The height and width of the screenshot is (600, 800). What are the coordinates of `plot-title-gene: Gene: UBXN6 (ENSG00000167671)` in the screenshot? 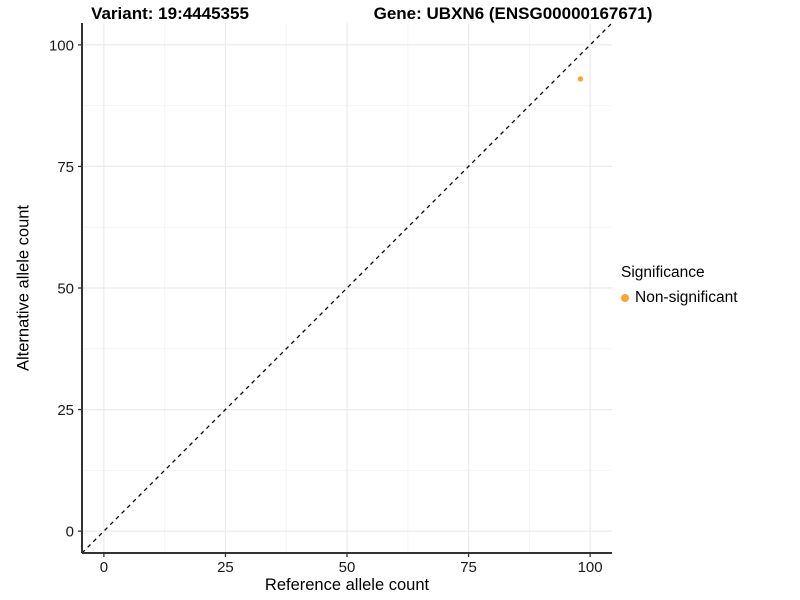 It's located at (513, 13).